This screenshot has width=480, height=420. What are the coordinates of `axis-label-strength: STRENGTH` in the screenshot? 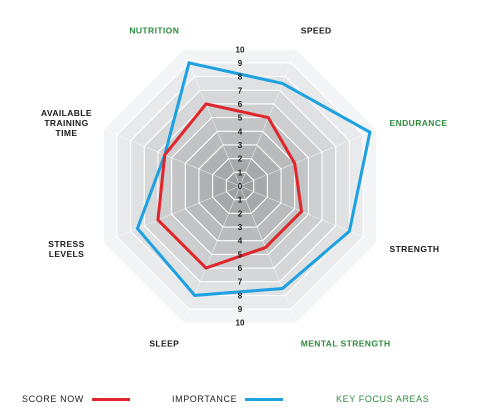 It's located at (415, 249).